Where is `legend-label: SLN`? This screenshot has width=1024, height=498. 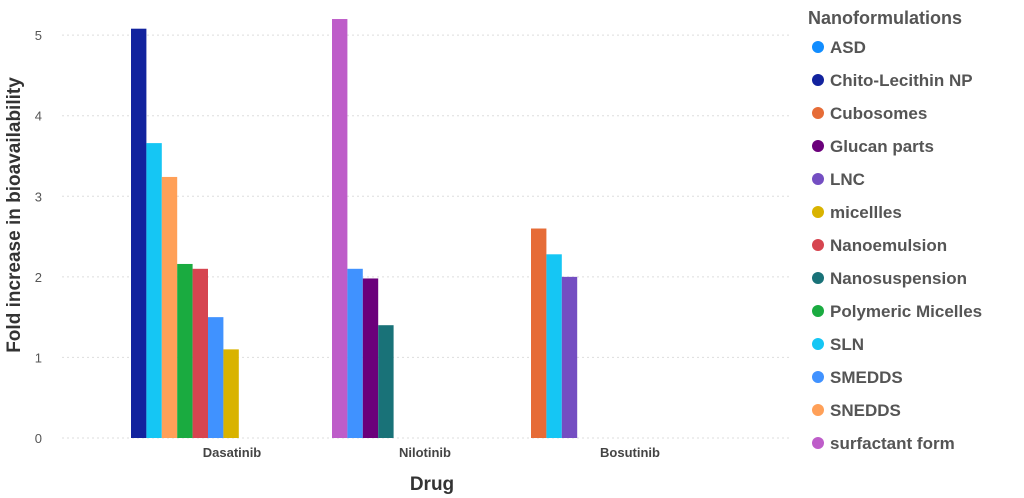
legend-label: SLN is located at coordinates (847, 344).